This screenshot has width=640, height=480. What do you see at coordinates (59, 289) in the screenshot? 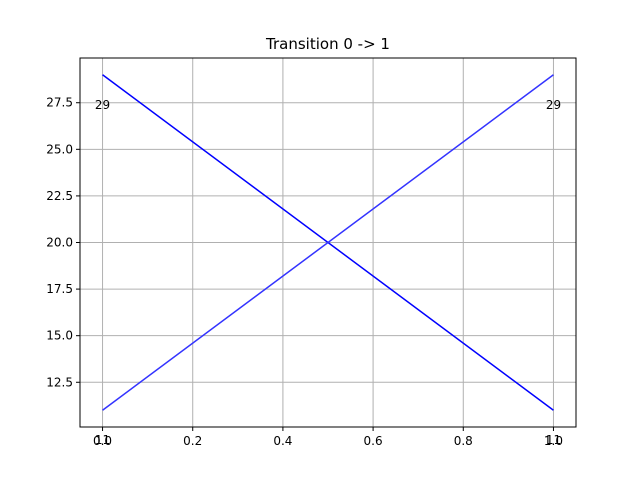
I see `y-tick-label: 17.5` at bounding box center [59, 289].